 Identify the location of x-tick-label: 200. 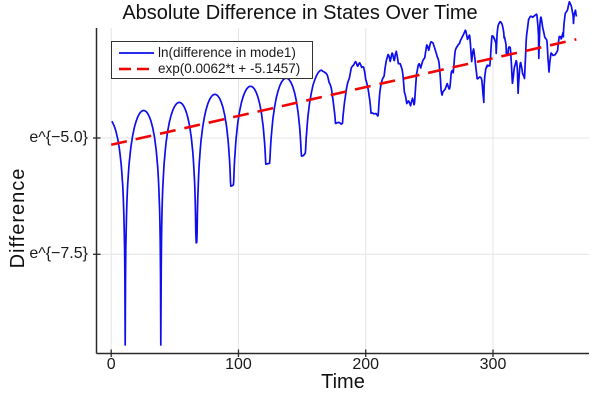
(366, 364).